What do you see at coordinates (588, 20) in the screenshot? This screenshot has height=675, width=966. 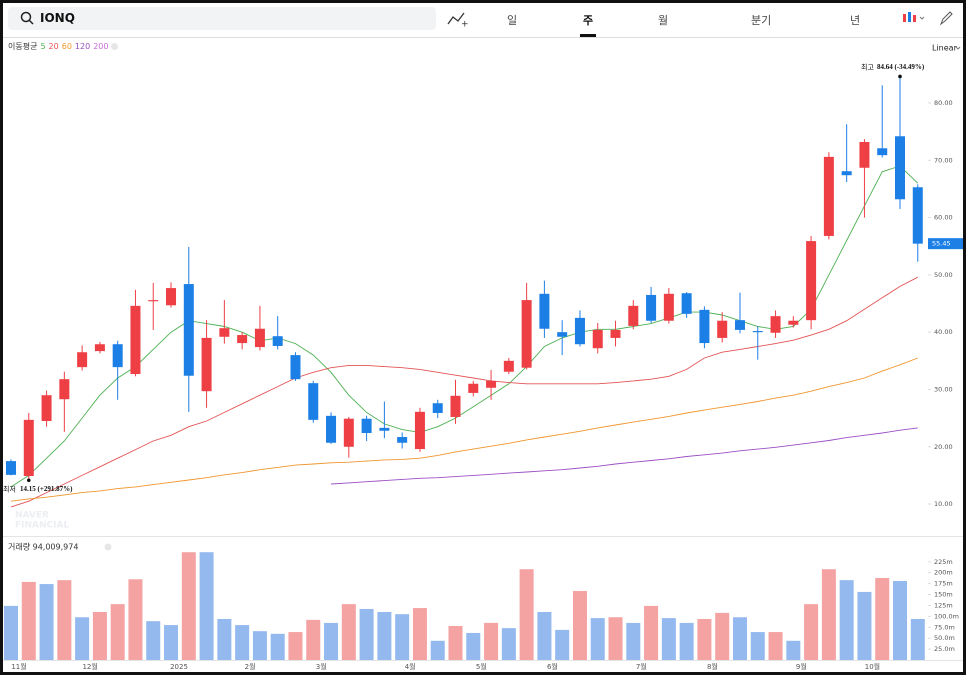 I see `tab: 주` at bounding box center [588, 20].